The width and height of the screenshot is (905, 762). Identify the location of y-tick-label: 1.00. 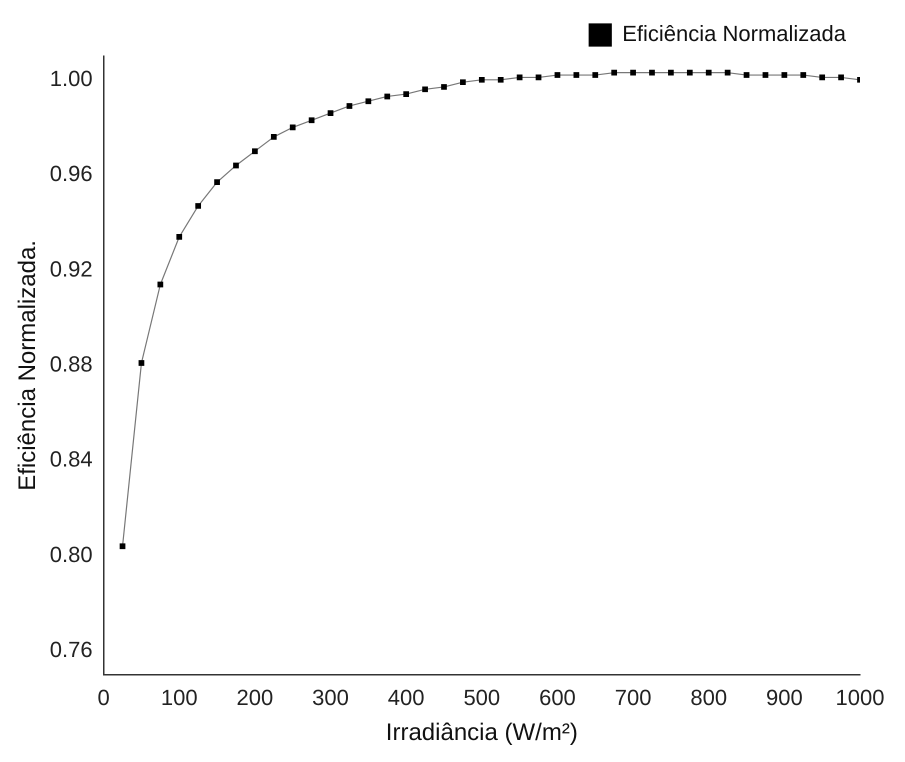
(71, 78).